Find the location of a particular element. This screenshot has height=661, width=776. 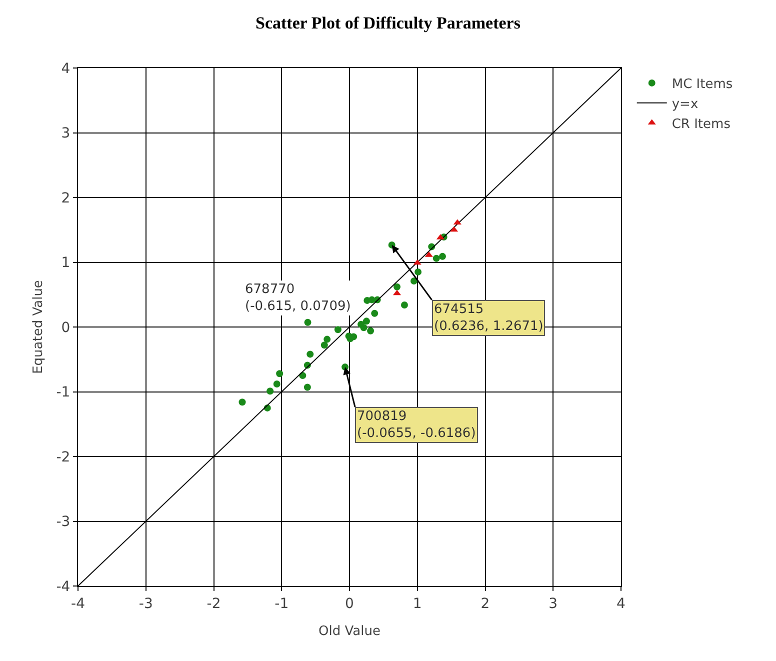

y-tick-label: -4 is located at coordinates (63, 586).